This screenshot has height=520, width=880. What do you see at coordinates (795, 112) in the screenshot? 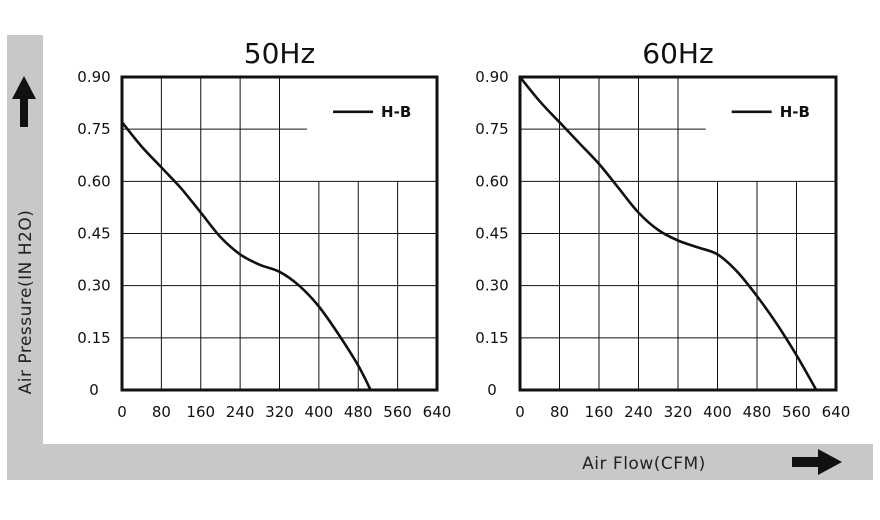
I see `chart-1-legend-label: H-B` at bounding box center [795, 112].